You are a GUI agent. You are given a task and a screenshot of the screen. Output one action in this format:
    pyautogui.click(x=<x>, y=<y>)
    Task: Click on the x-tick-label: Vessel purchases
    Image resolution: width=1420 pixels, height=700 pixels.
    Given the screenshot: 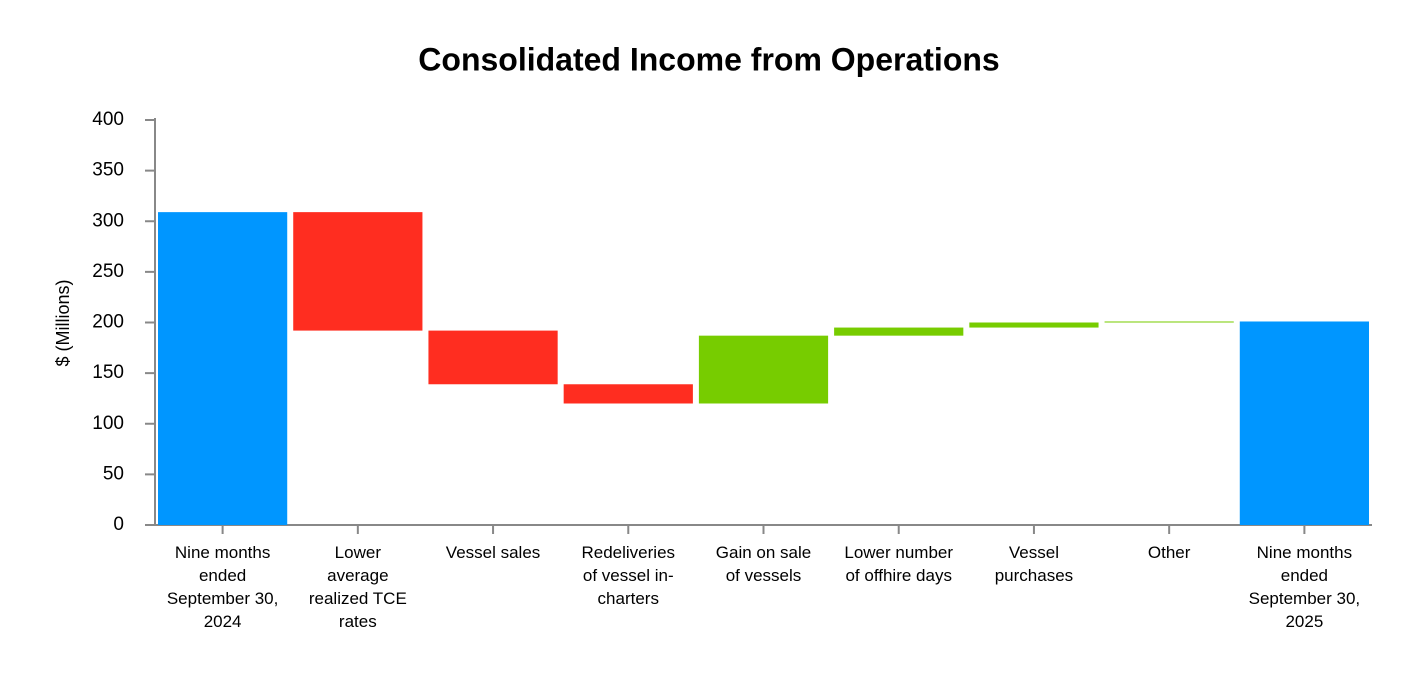 What is the action you would take?
    pyautogui.click(x=1034, y=564)
    